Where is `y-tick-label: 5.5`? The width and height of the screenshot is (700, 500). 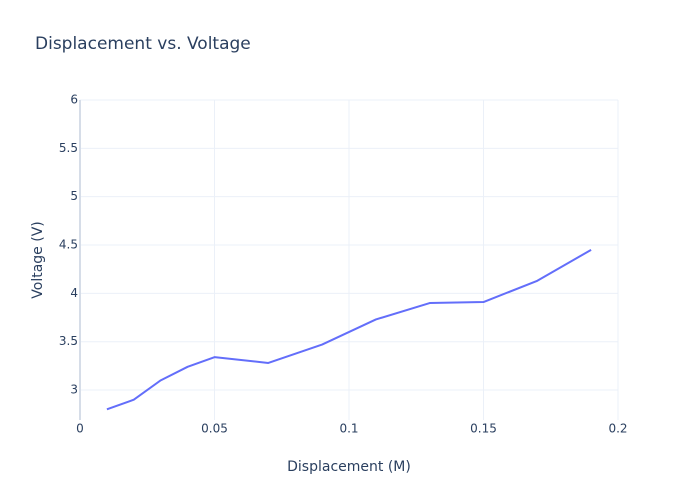
y-tick-label: 5.5 is located at coordinates (68, 148).